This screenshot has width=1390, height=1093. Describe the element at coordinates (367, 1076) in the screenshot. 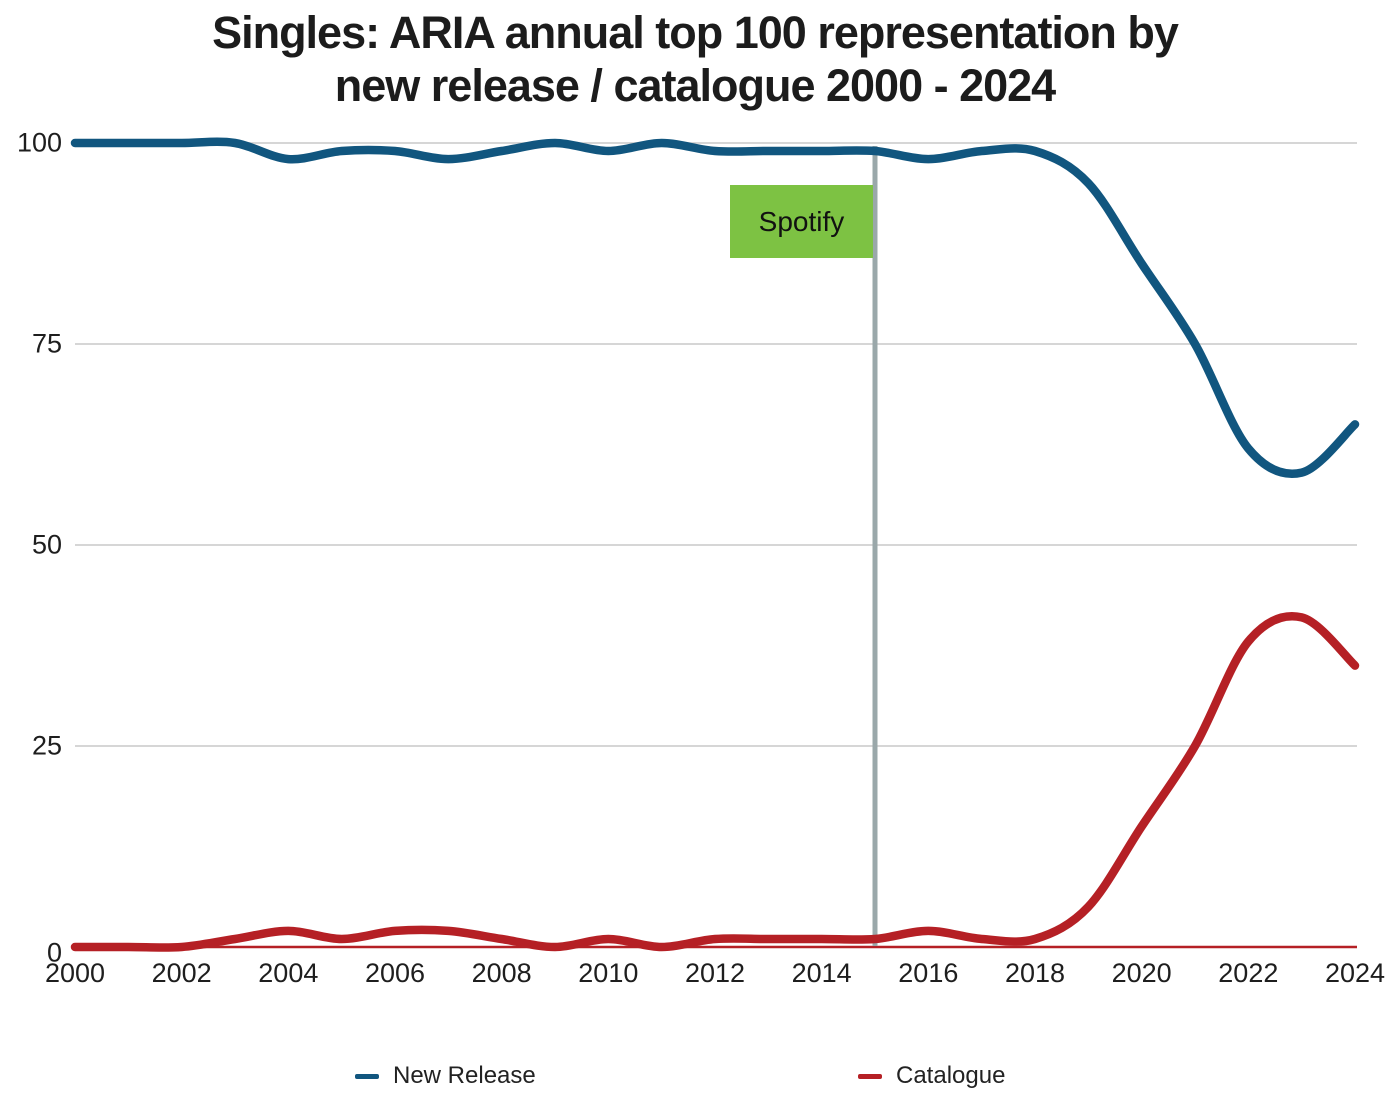

I see `new-release-swatch` at that location.